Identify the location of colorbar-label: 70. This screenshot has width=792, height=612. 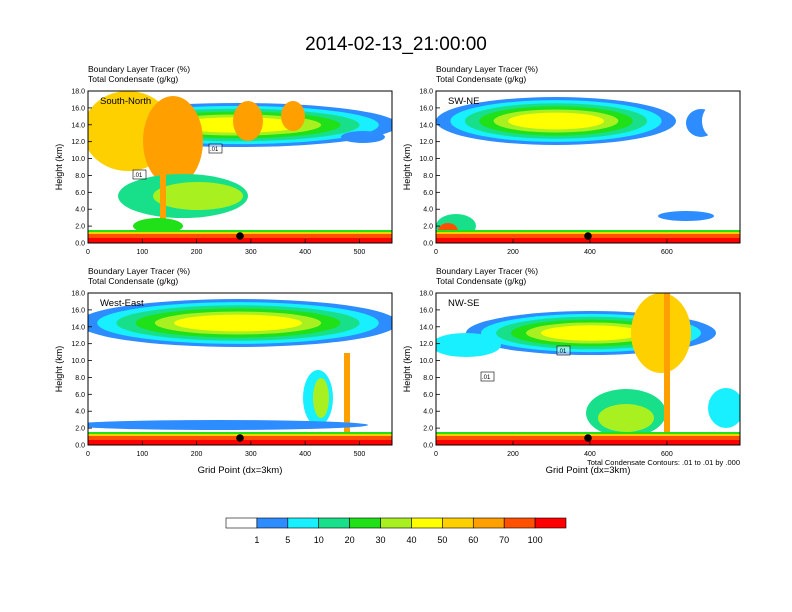
(504, 540).